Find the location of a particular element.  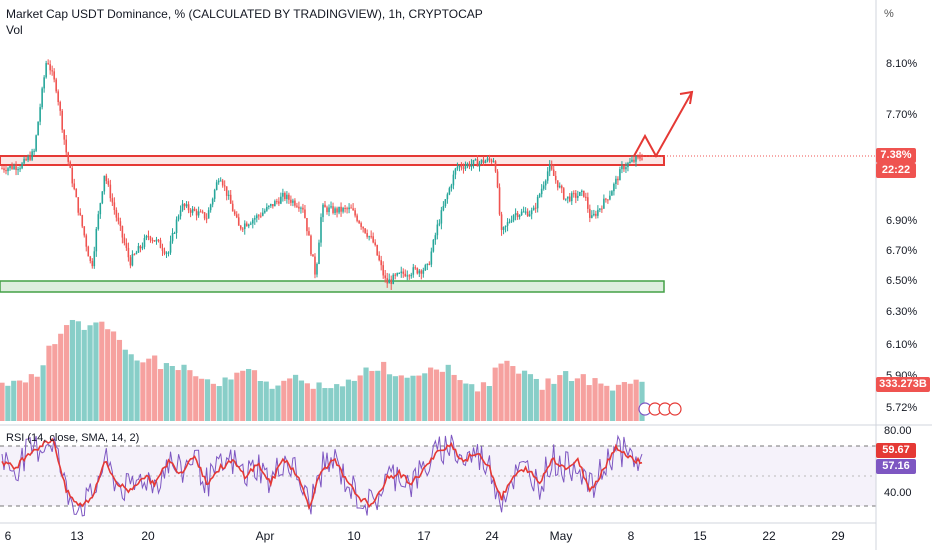

rsi-label: RSI (14, close, SMA, 14, 2) is located at coordinates (73, 438).